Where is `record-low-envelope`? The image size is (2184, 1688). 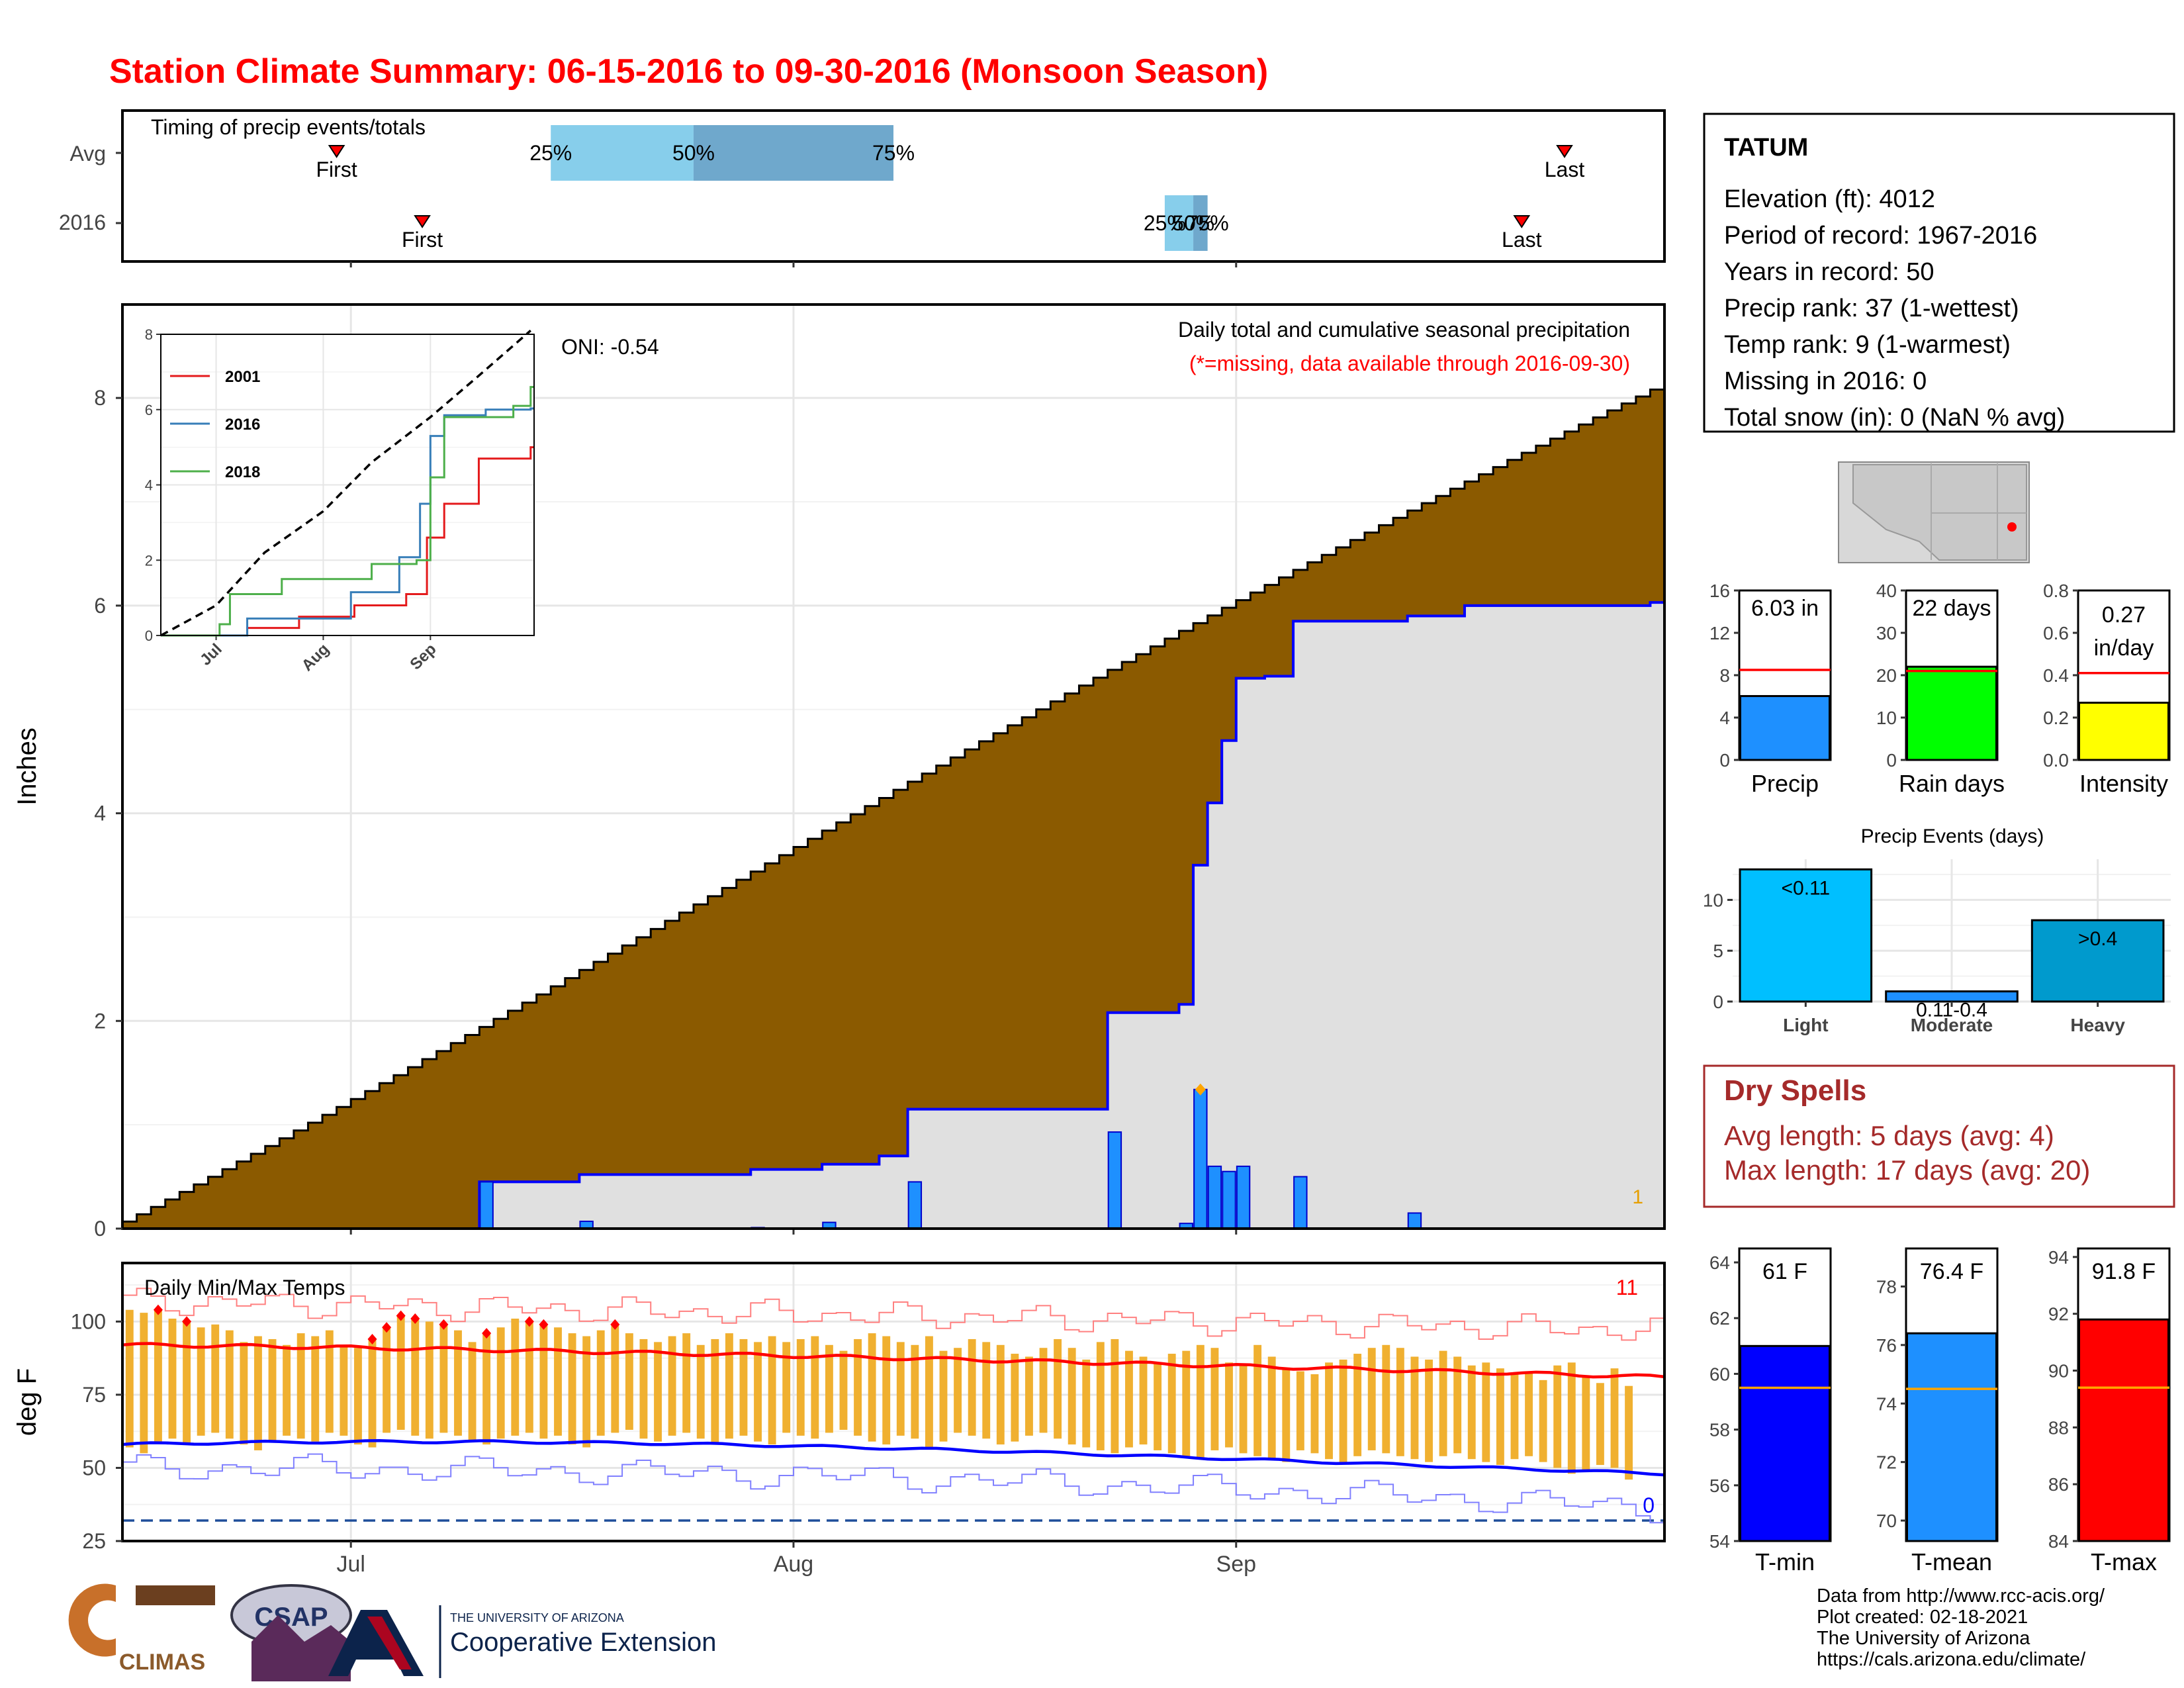 record-low-envelope is located at coordinates (893, 1488).